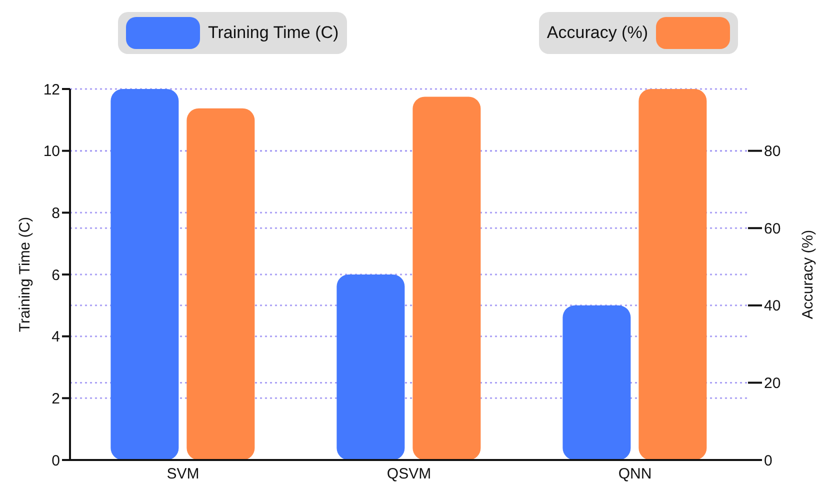 The image size is (831, 490). Describe the element at coordinates (273, 33) in the screenshot. I see `legend-label: Training Time (C)` at that location.